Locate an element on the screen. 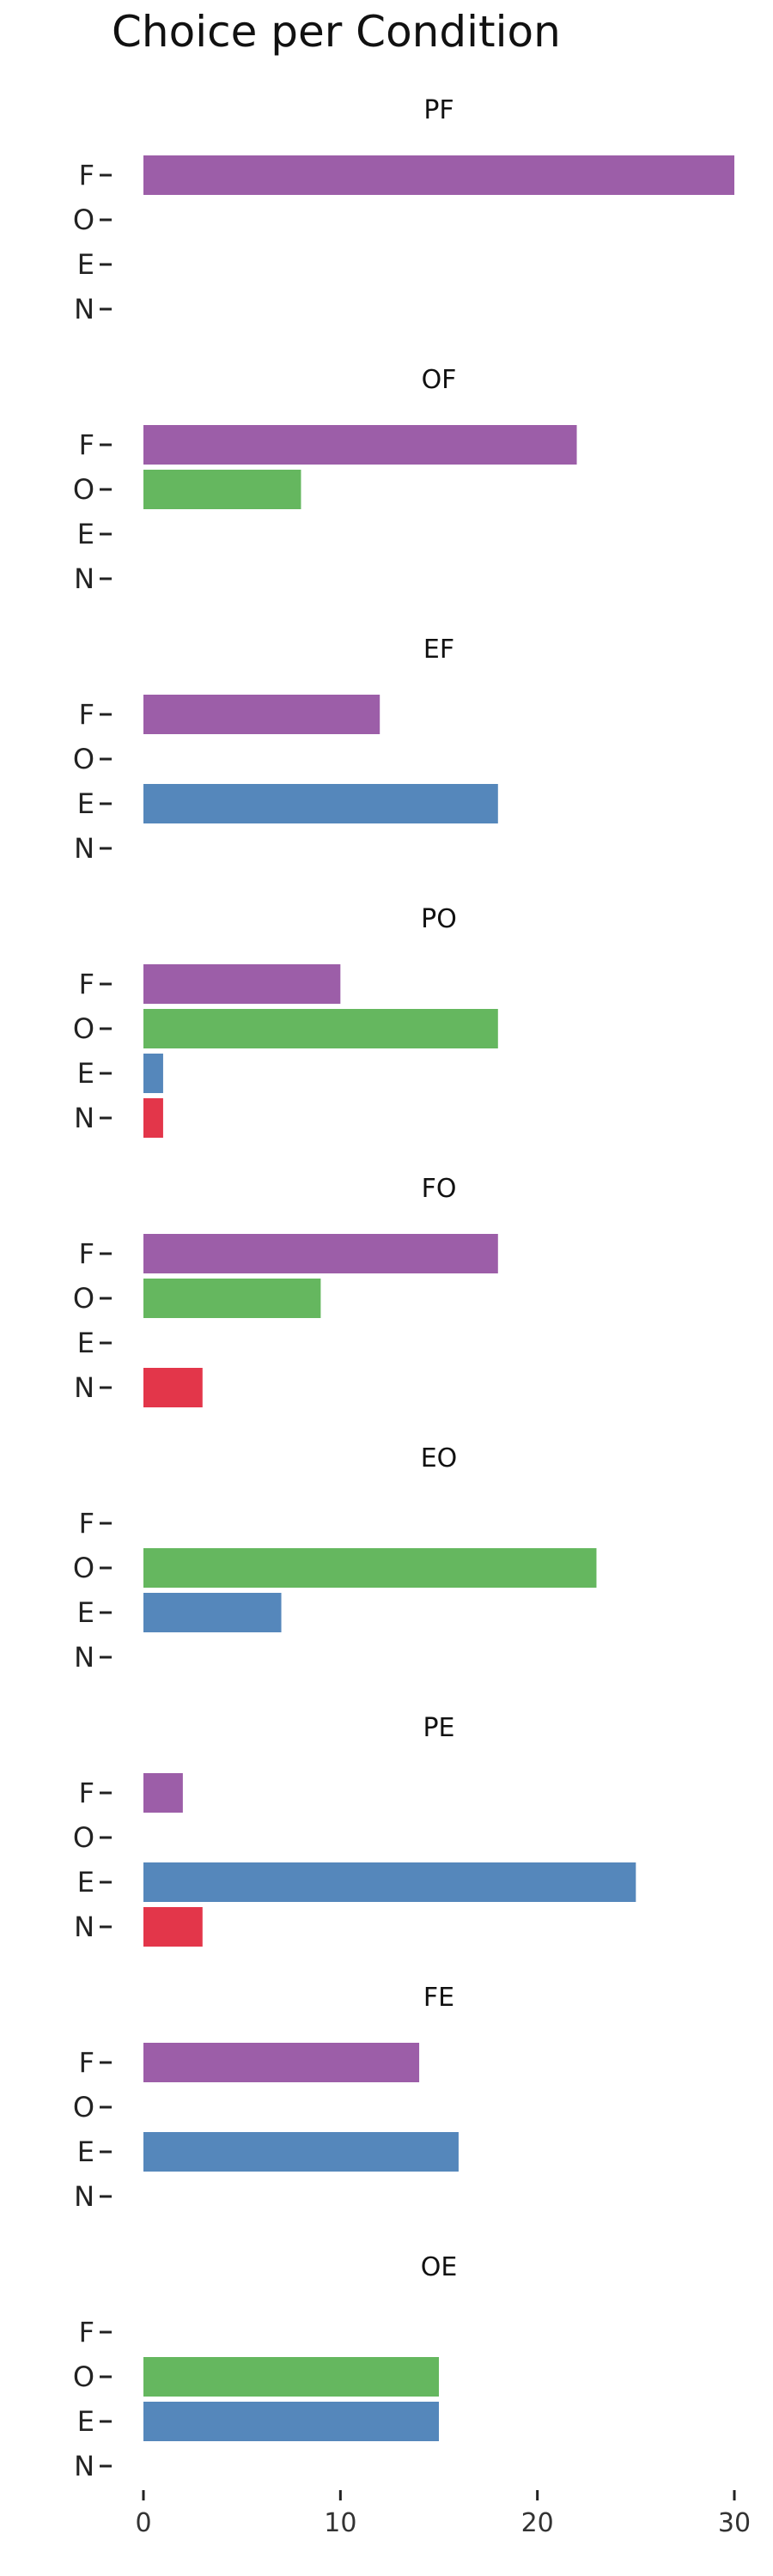 Image resolution: width=773 pixels, height=2576 pixels. bar-PF-F is located at coordinates (438, 175).